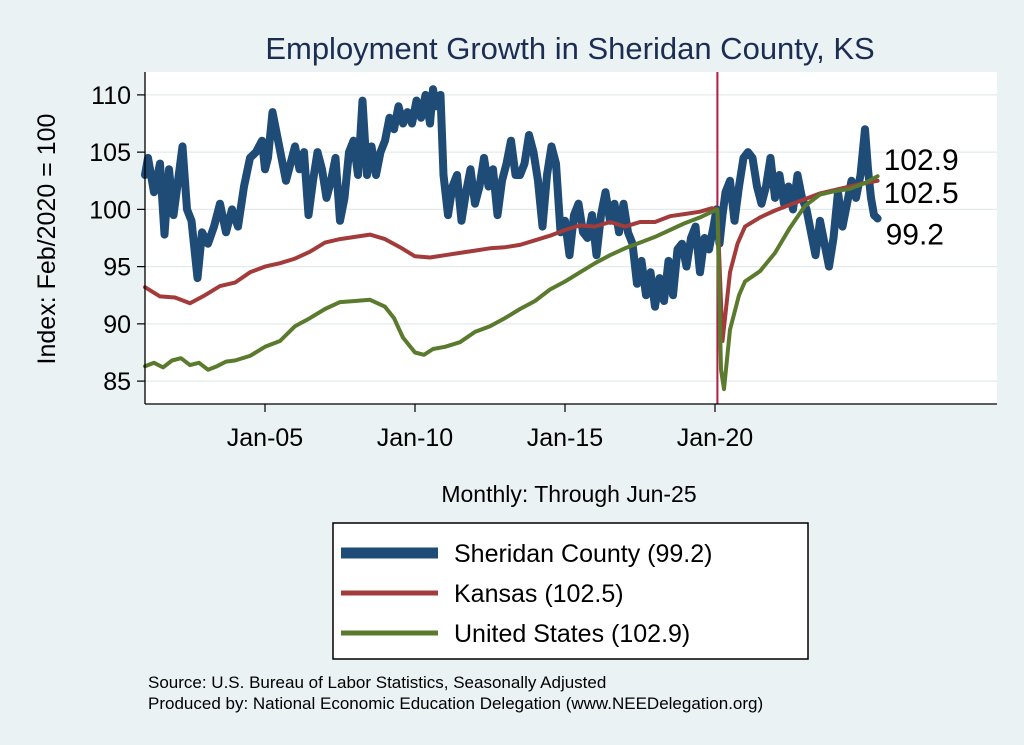  I want to click on end-label-sheridan-county: 99.2, so click(915, 235).